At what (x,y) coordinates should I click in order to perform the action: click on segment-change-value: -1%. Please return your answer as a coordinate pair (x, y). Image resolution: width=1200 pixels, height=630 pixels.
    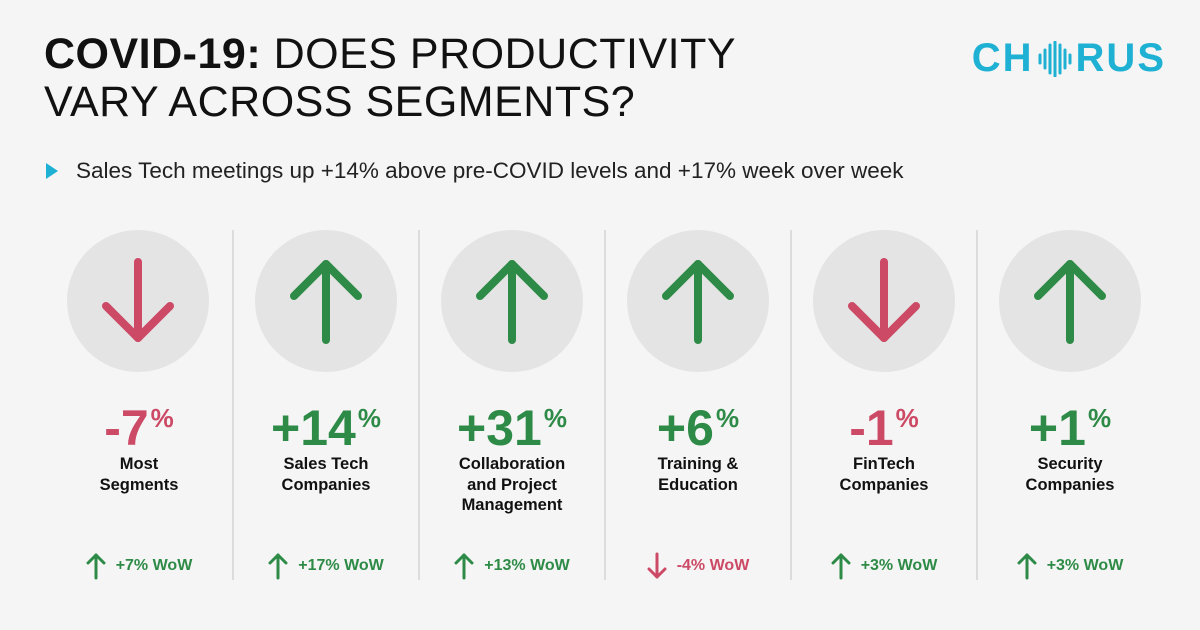
    Looking at the image, I should click on (884, 423).